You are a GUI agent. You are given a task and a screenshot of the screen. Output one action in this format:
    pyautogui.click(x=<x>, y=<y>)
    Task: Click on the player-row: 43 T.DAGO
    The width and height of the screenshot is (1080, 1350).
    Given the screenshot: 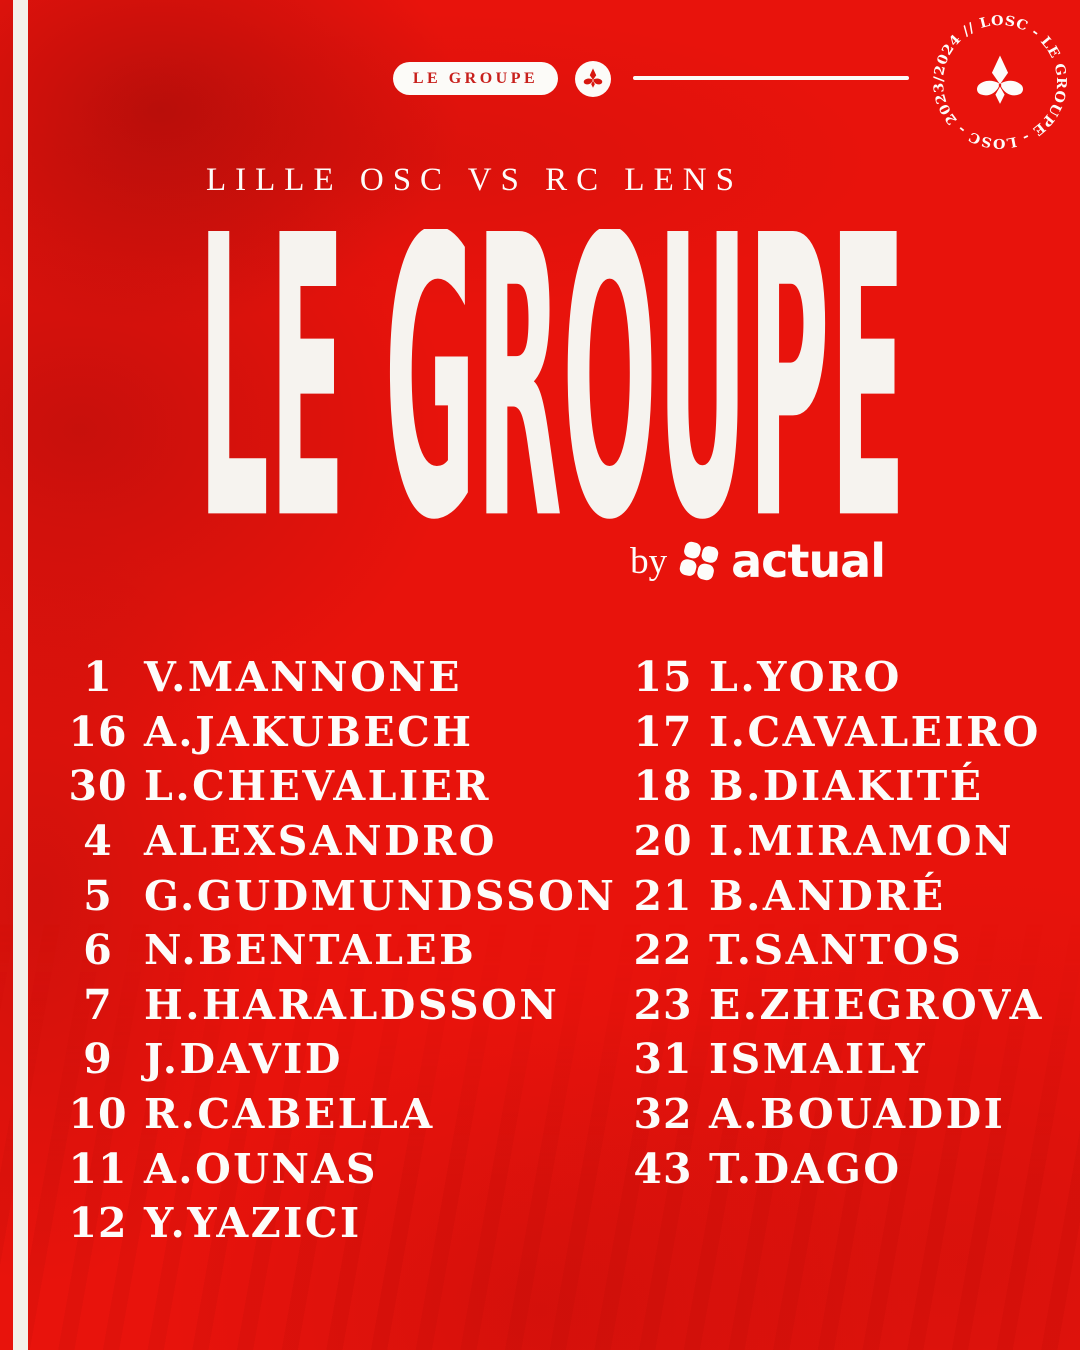 What is the action you would take?
    pyautogui.click(x=834, y=1168)
    